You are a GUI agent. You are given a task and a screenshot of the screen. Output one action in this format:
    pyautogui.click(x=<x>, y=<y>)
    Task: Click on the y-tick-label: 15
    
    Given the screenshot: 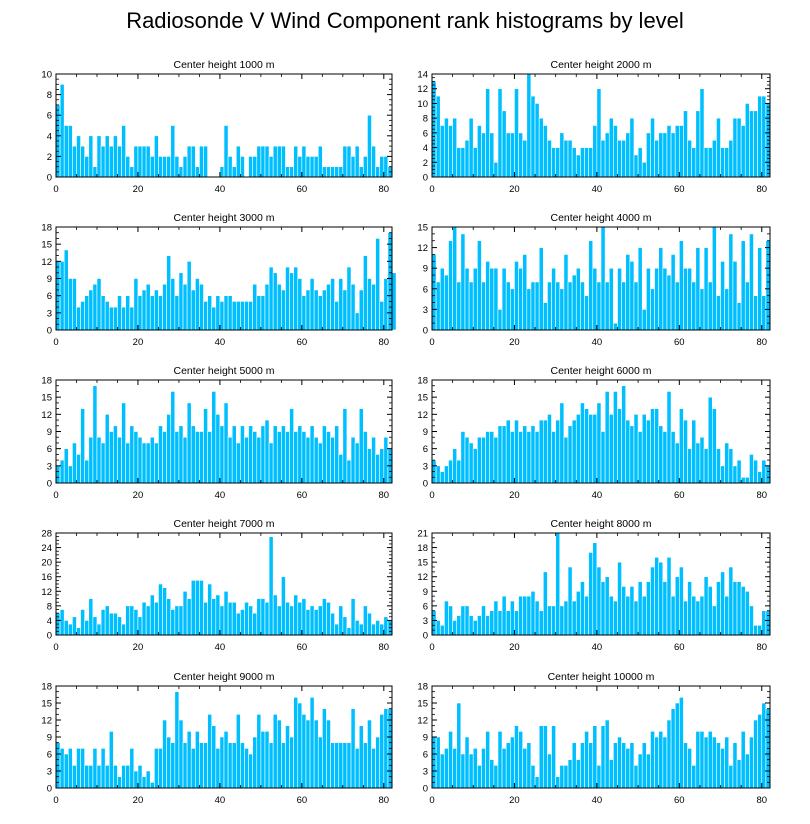 What is the action you would take?
    pyautogui.click(x=422, y=228)
    